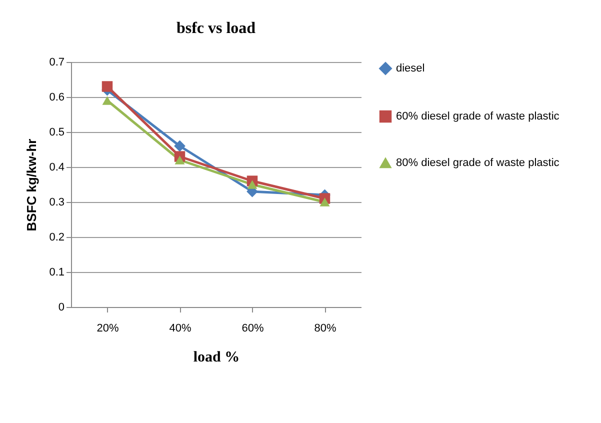  What do you see at coordinates (32, 185) in the screenshot?
I see `y-axis-title: BSFC kg/kw-hr` at bounding box center [32, 185].